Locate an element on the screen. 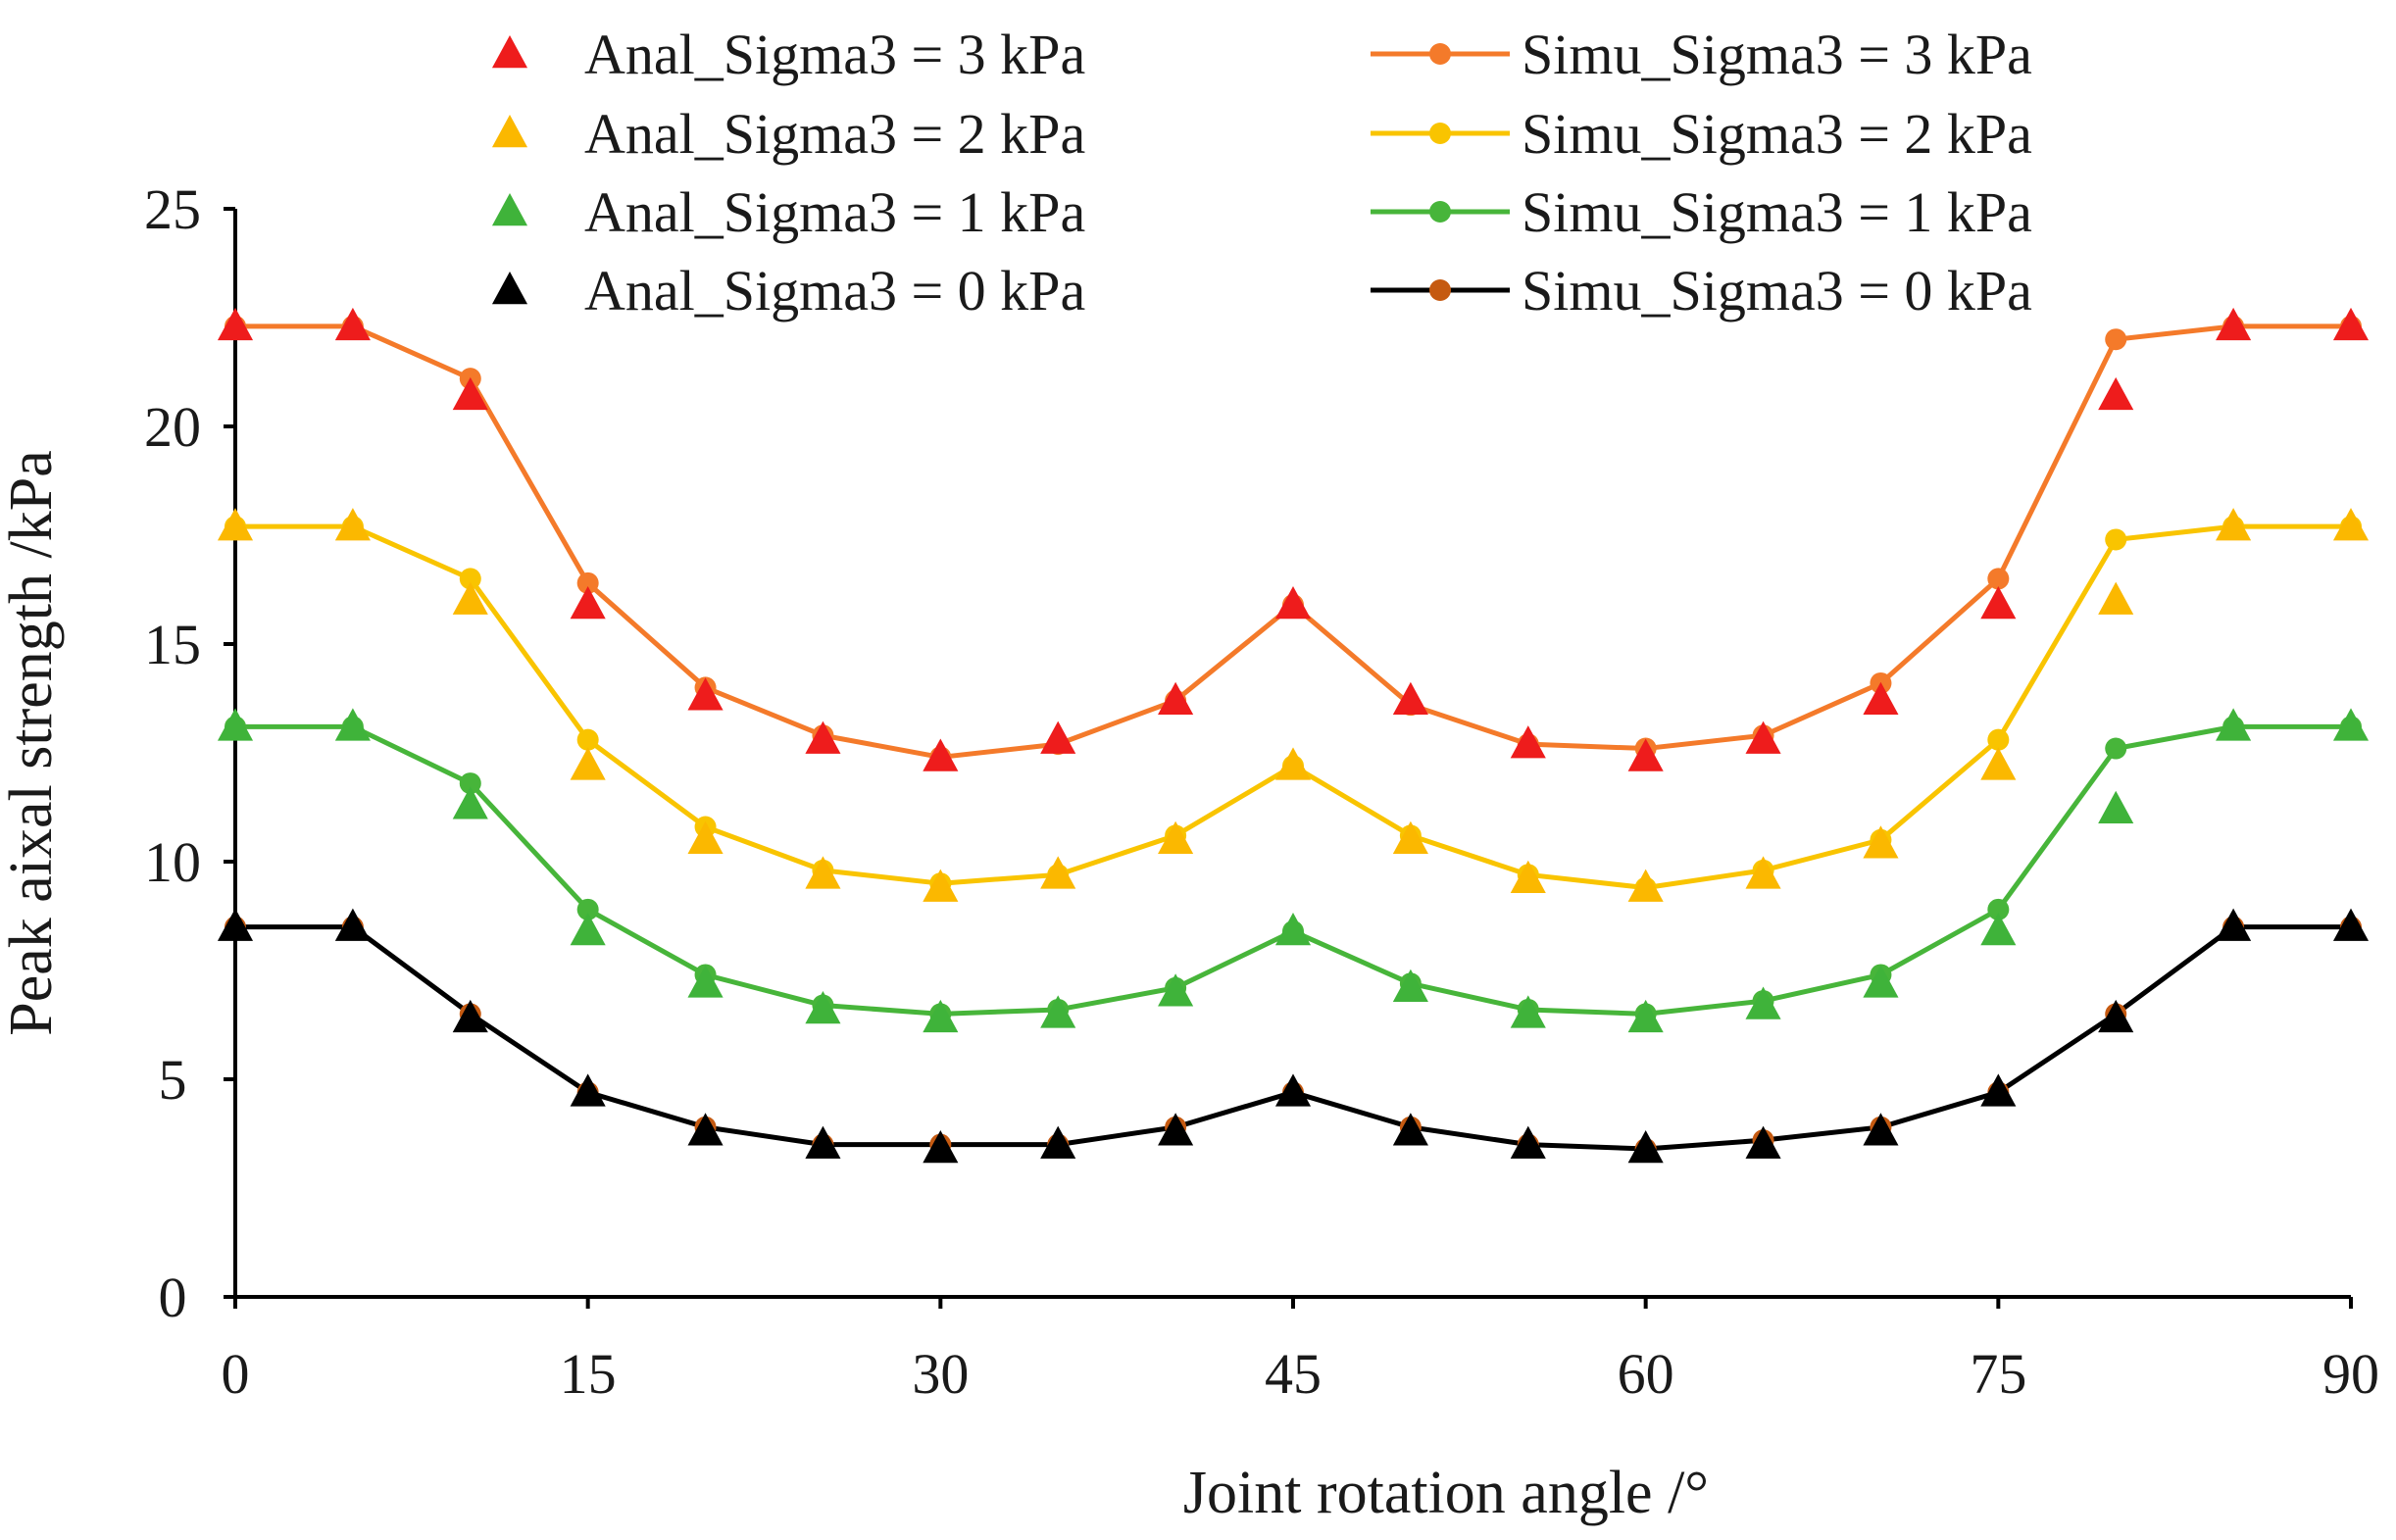  legend-label: Anal_Sigma3 = 0 kPa is located at coordinates (834, 291).